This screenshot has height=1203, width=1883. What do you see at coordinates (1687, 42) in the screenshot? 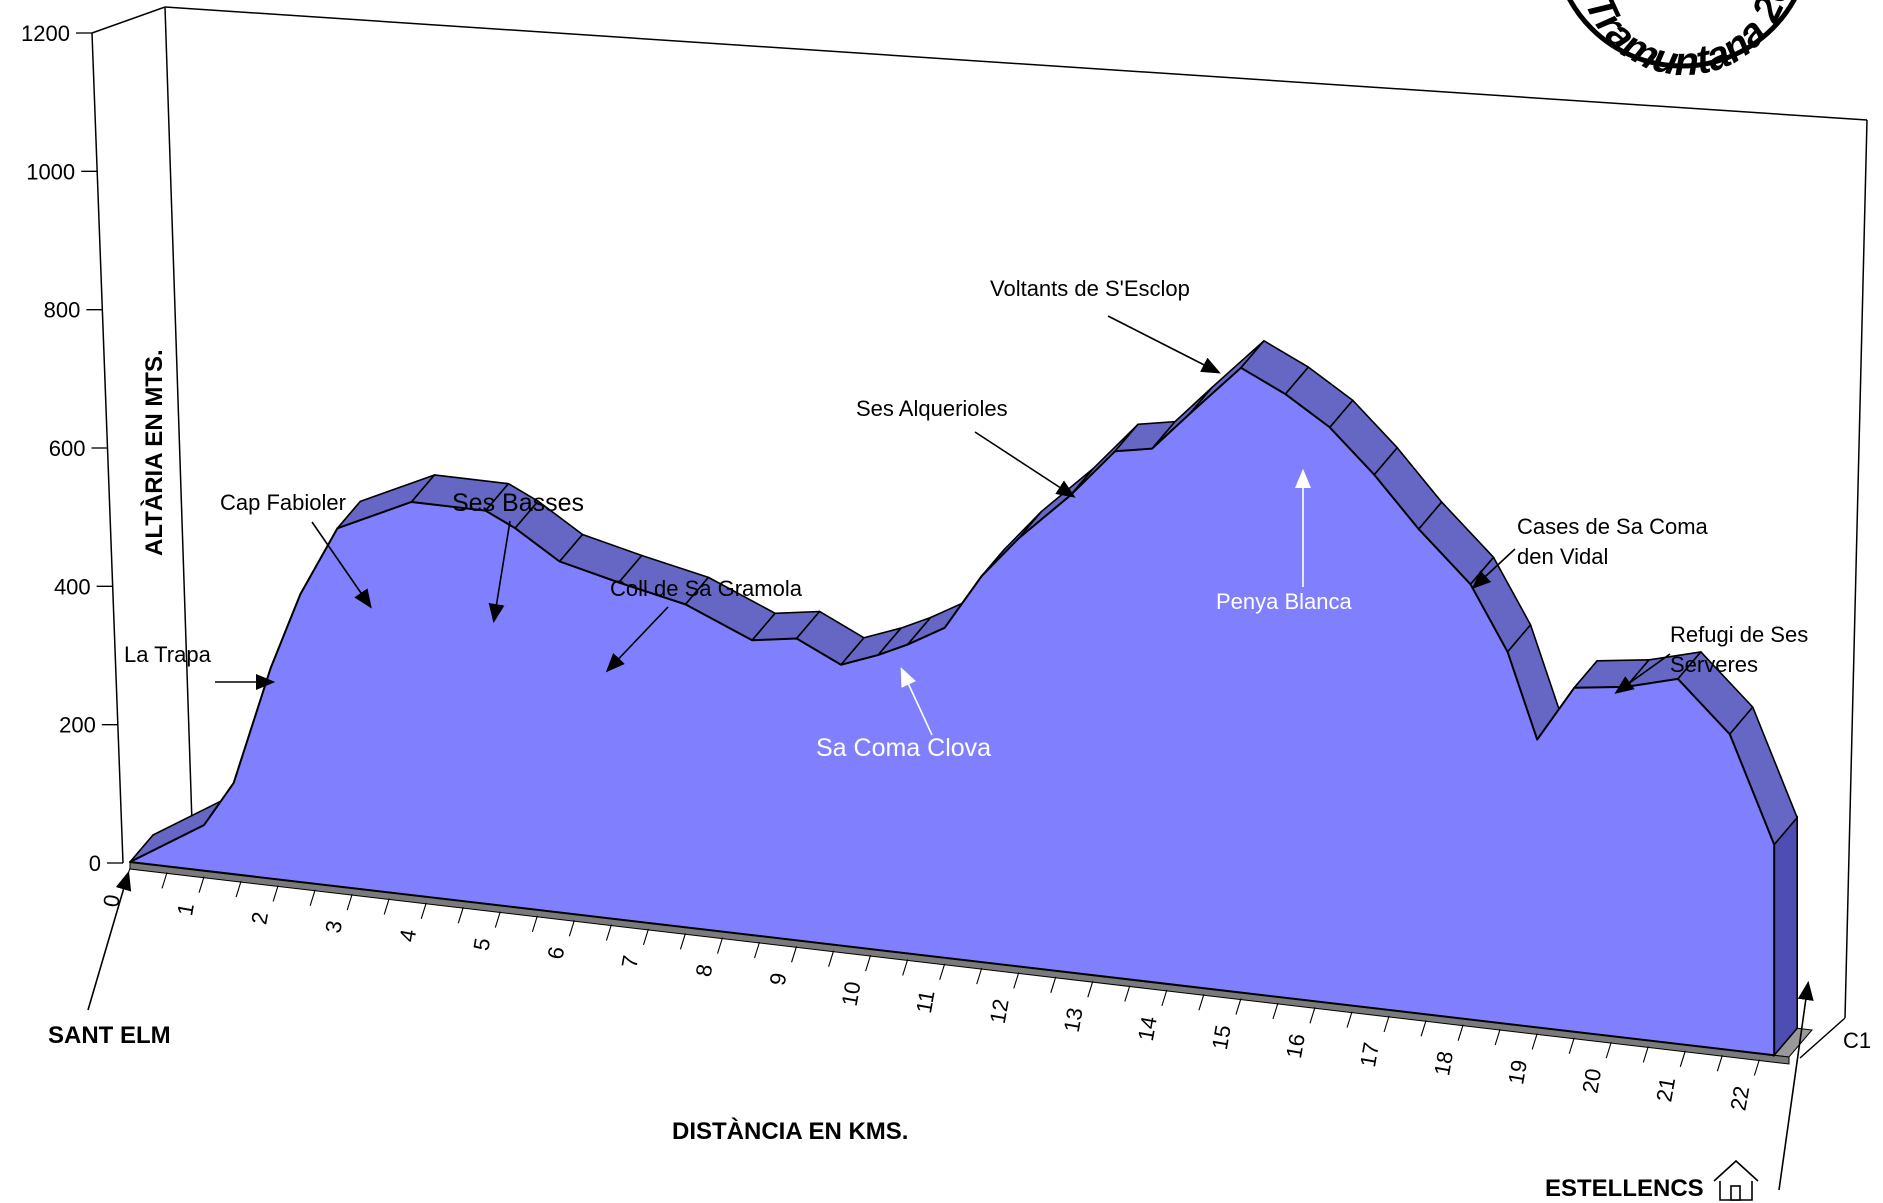
I see `svg-text: Tramuntana 20` at bounding box center [1687, 42].